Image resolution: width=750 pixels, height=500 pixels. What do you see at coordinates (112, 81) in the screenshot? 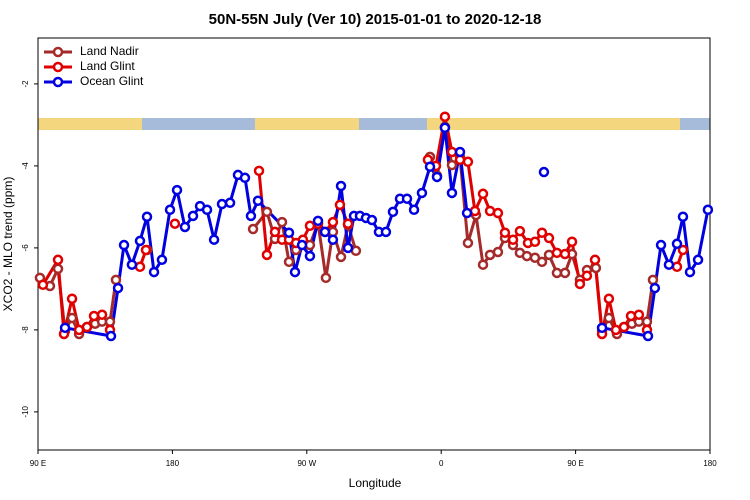
I see `legend-label: Ocean Glint` at bounding box center [112, 81].